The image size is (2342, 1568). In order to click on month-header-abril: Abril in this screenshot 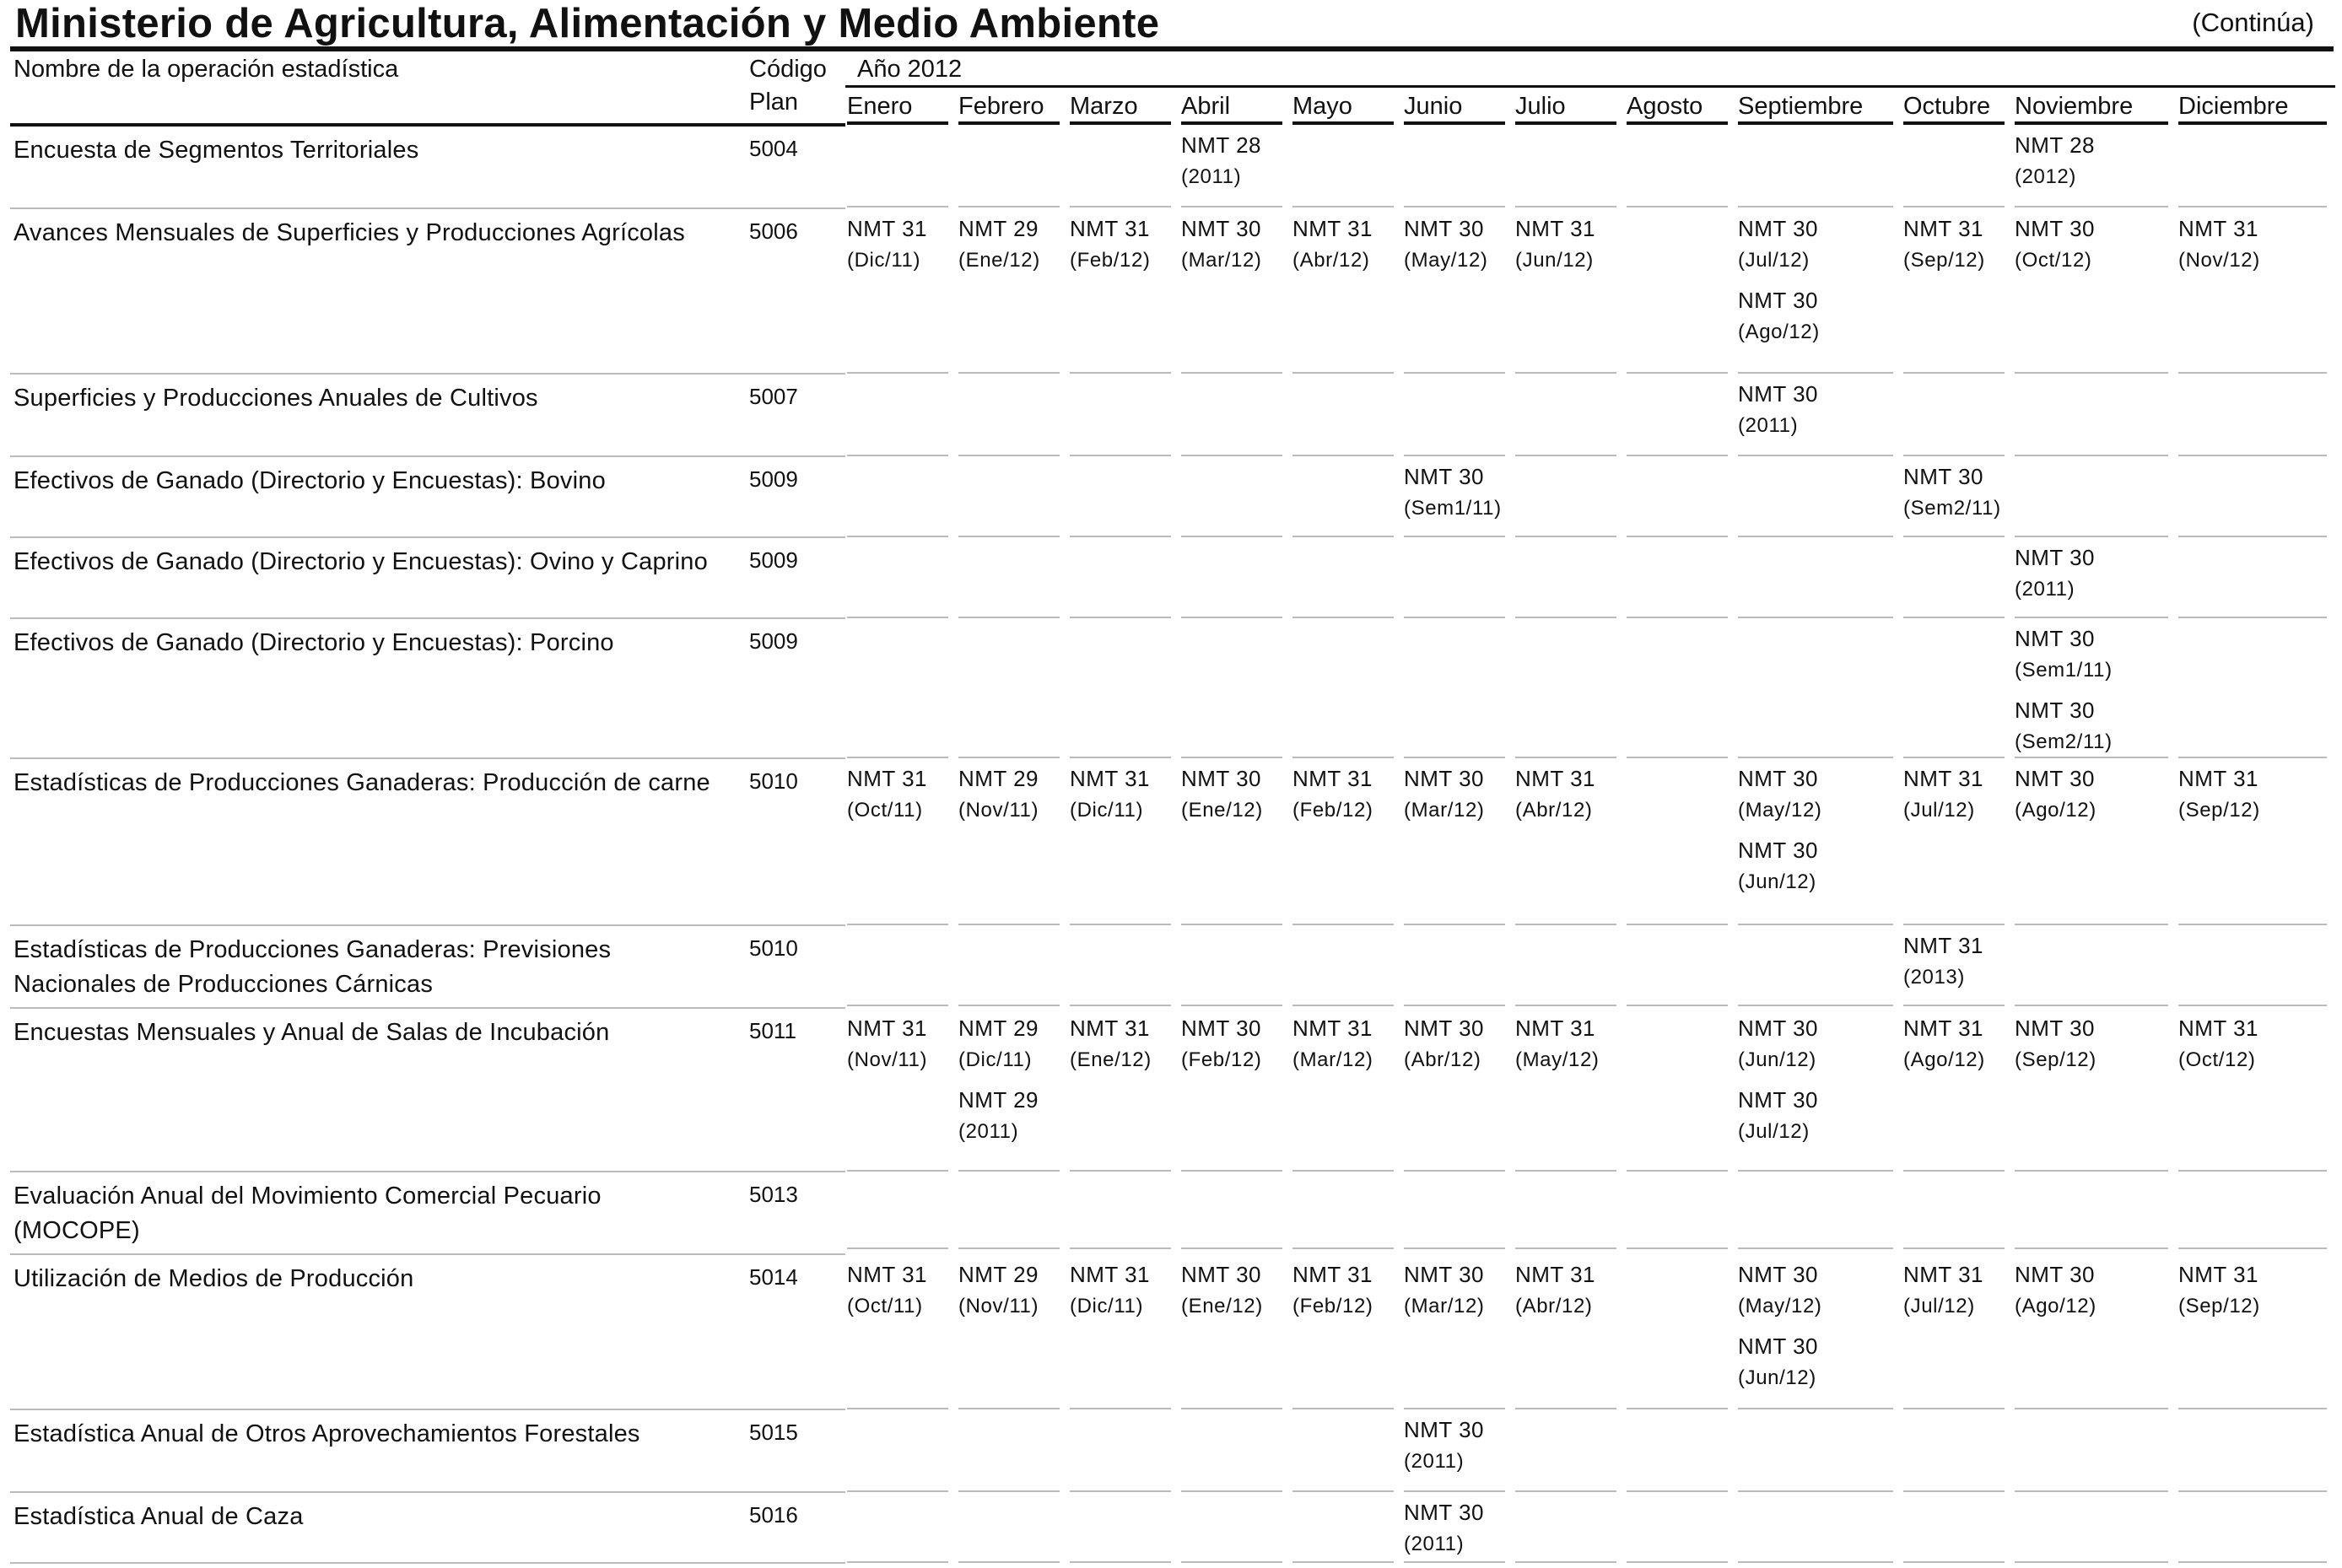, I will do `click(1235, 106)`.